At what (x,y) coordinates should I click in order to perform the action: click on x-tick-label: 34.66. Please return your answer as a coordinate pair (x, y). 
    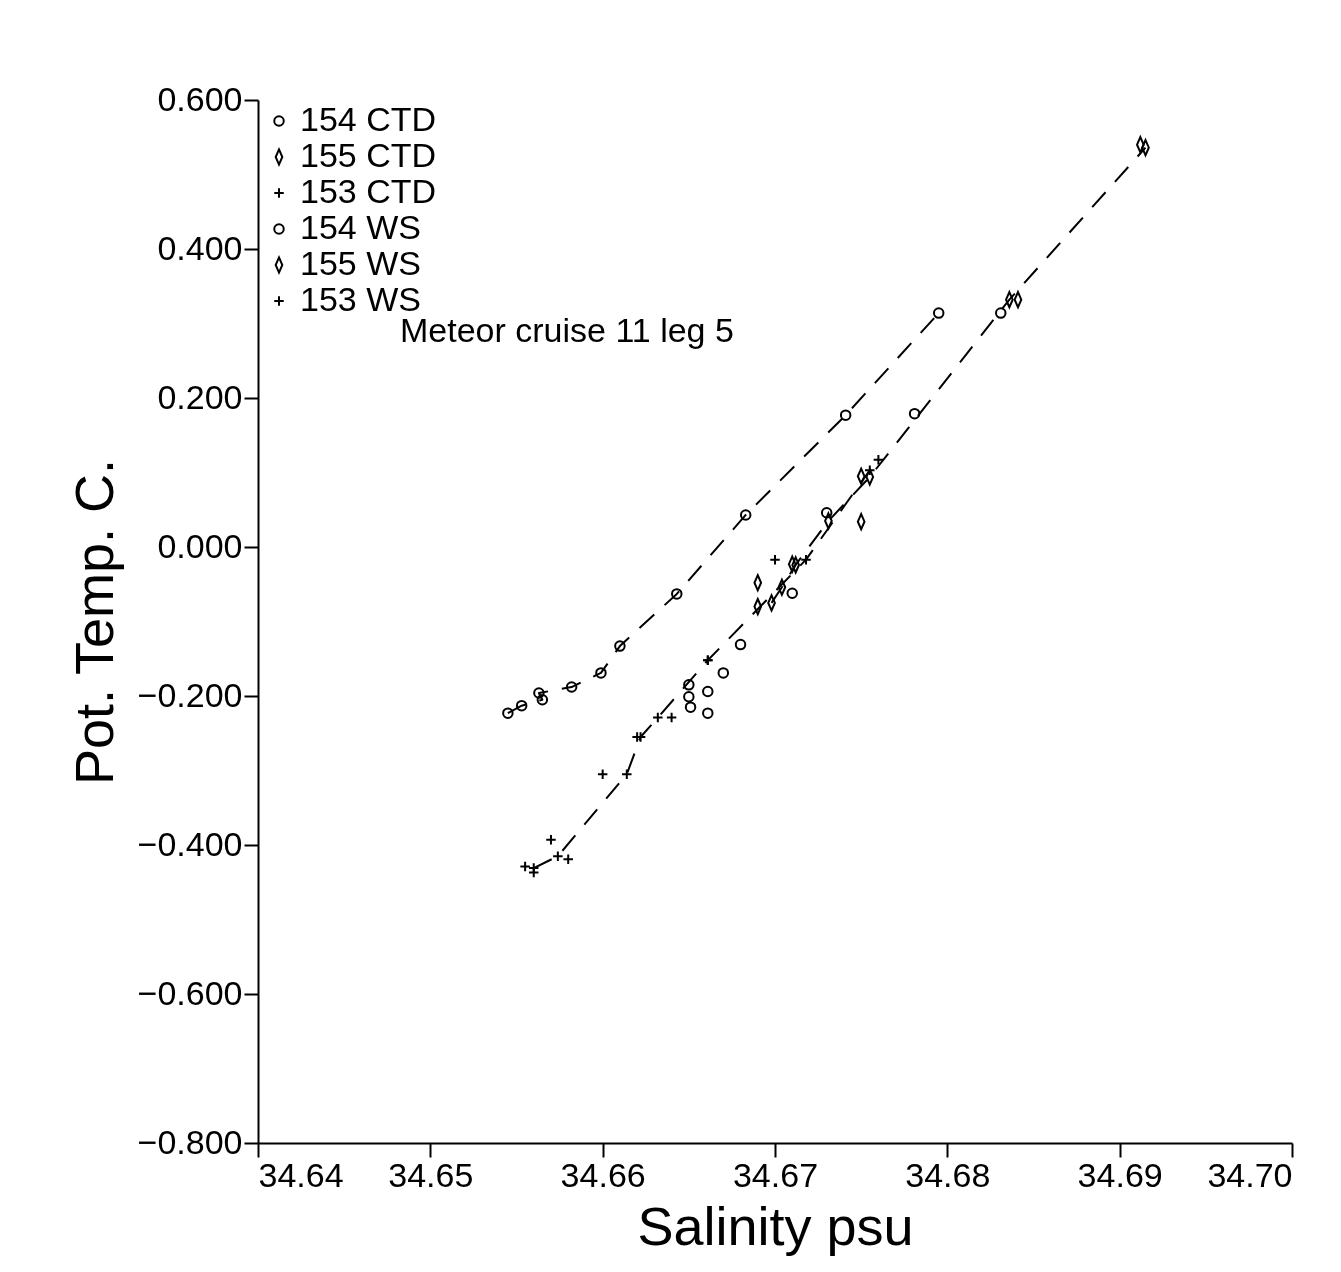
    Looking at the image, I should click on (603, 1174).